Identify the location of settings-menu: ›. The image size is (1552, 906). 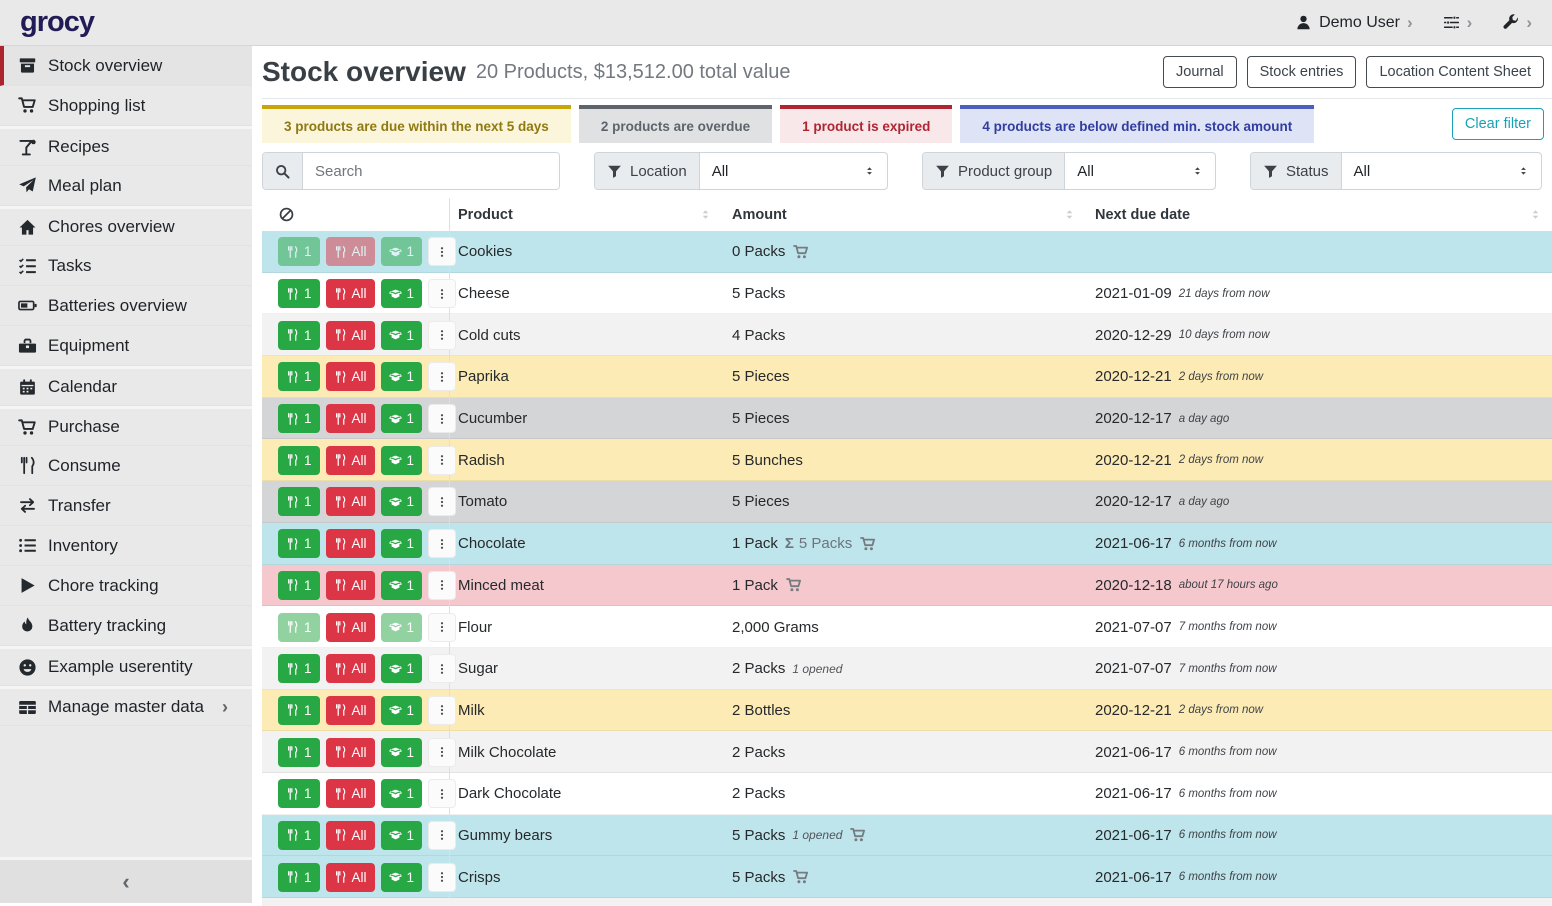
(1458, 22).